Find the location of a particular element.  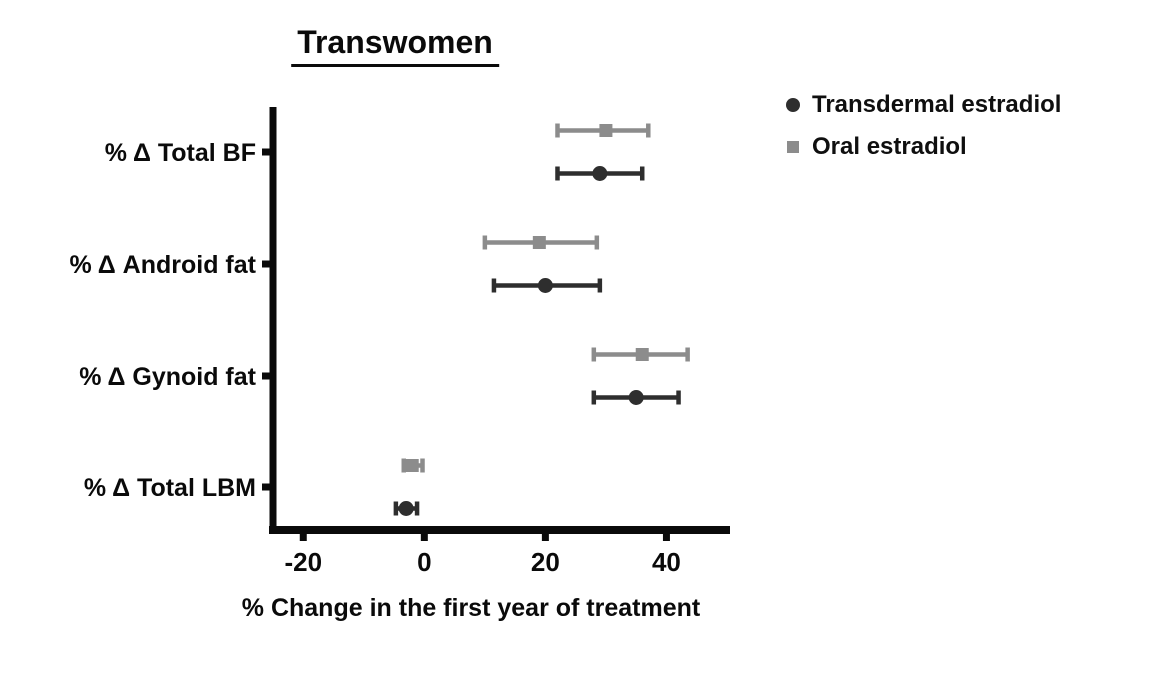

legend-label-transdermal: Transdermal estradiol is located at coordinates (937, 104).